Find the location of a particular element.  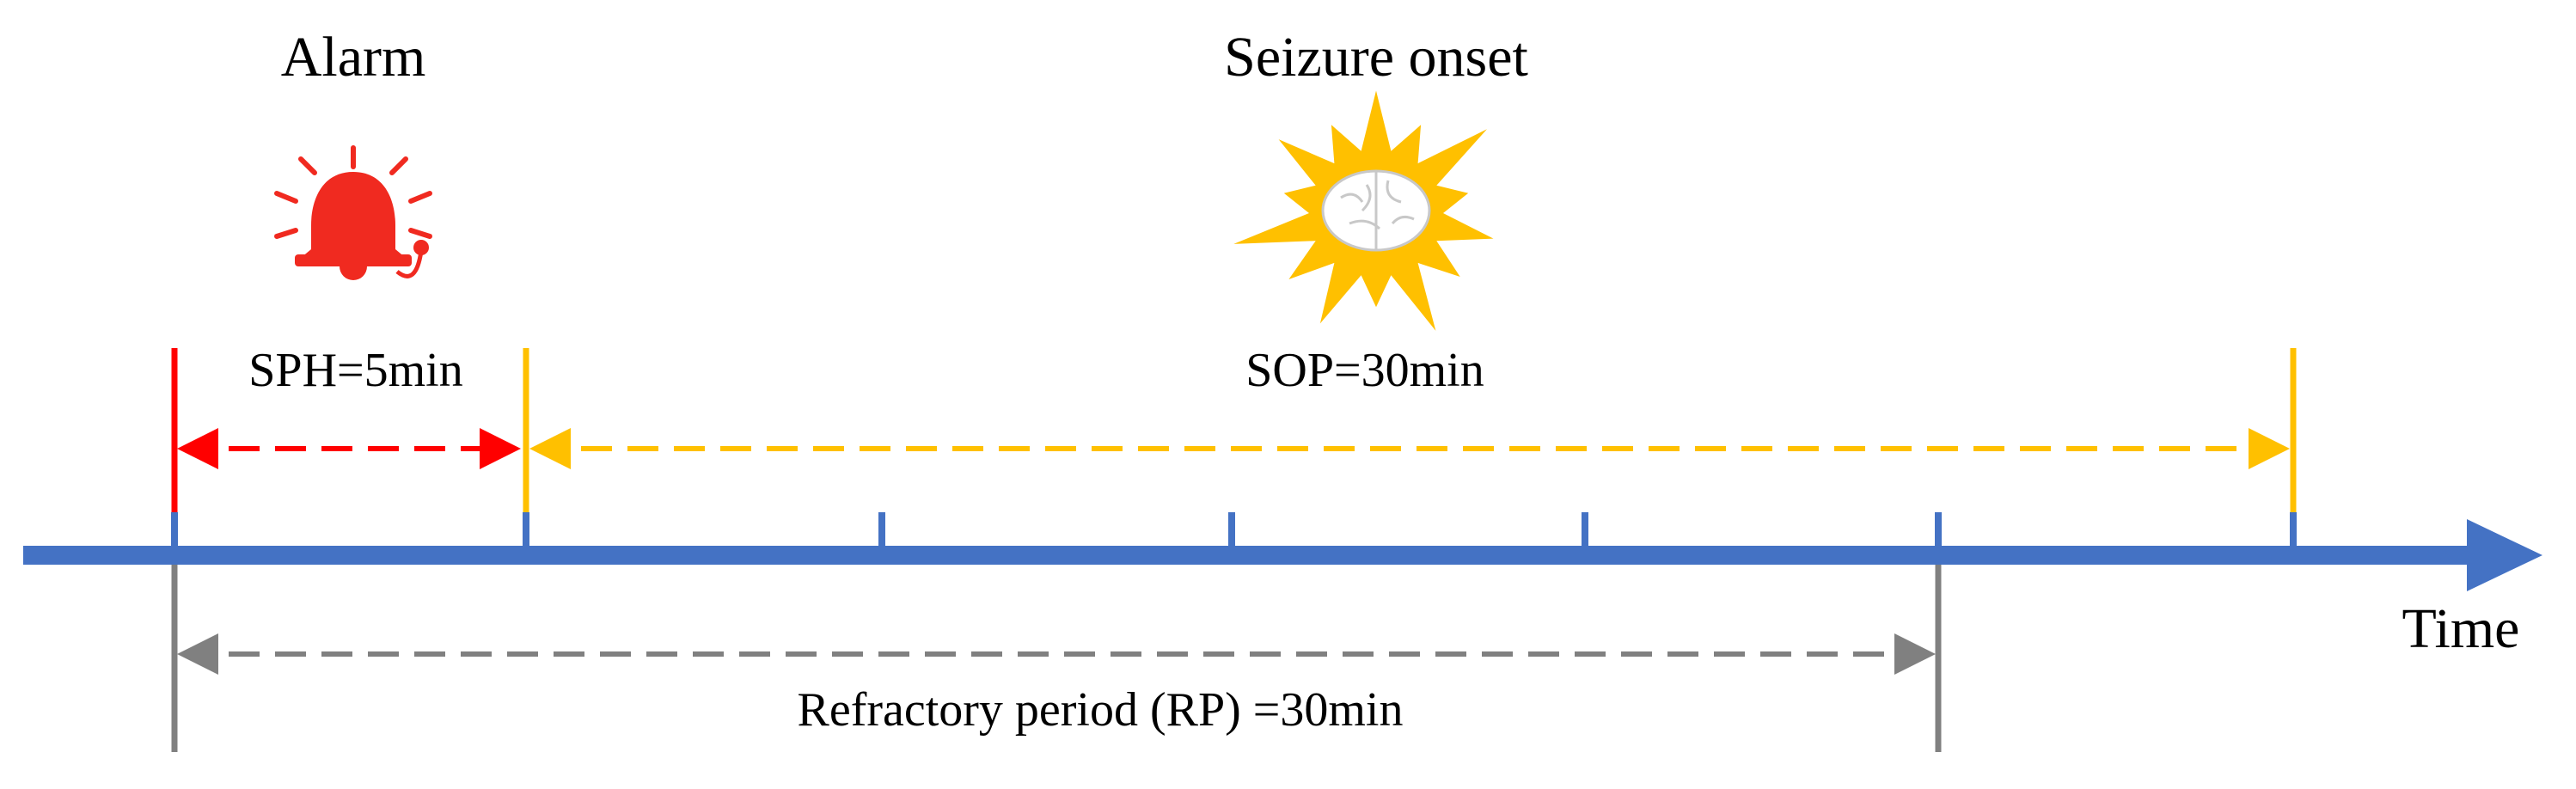

axis-arrowhead is located at coordinates (2504, 555).